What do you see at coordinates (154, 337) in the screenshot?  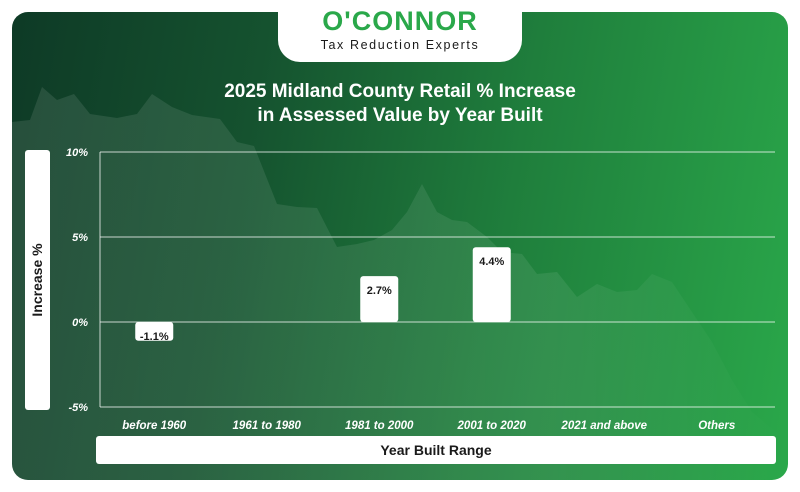 I see `data-label: -1.1%` at bounding box center [154, 337].